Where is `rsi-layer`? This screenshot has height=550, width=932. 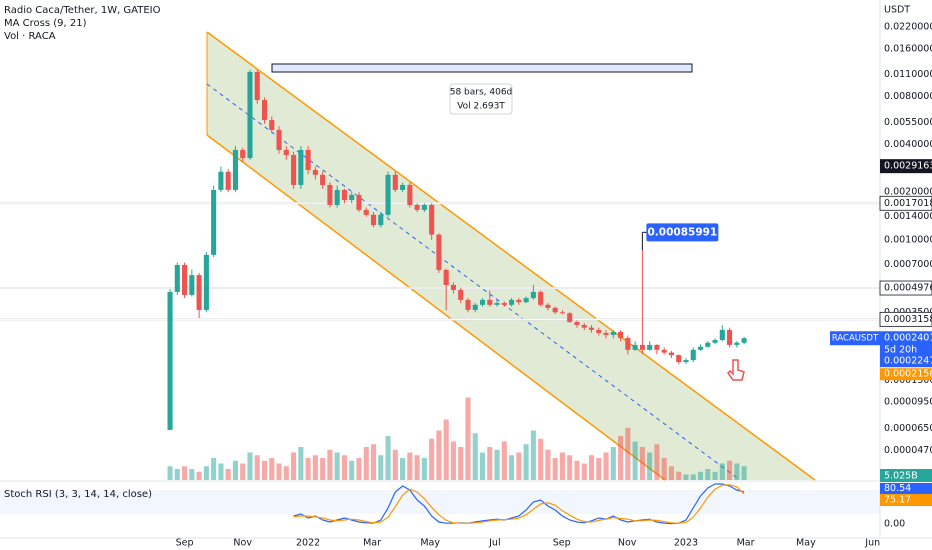 rsi-layer is located at coordinates (519, 504).